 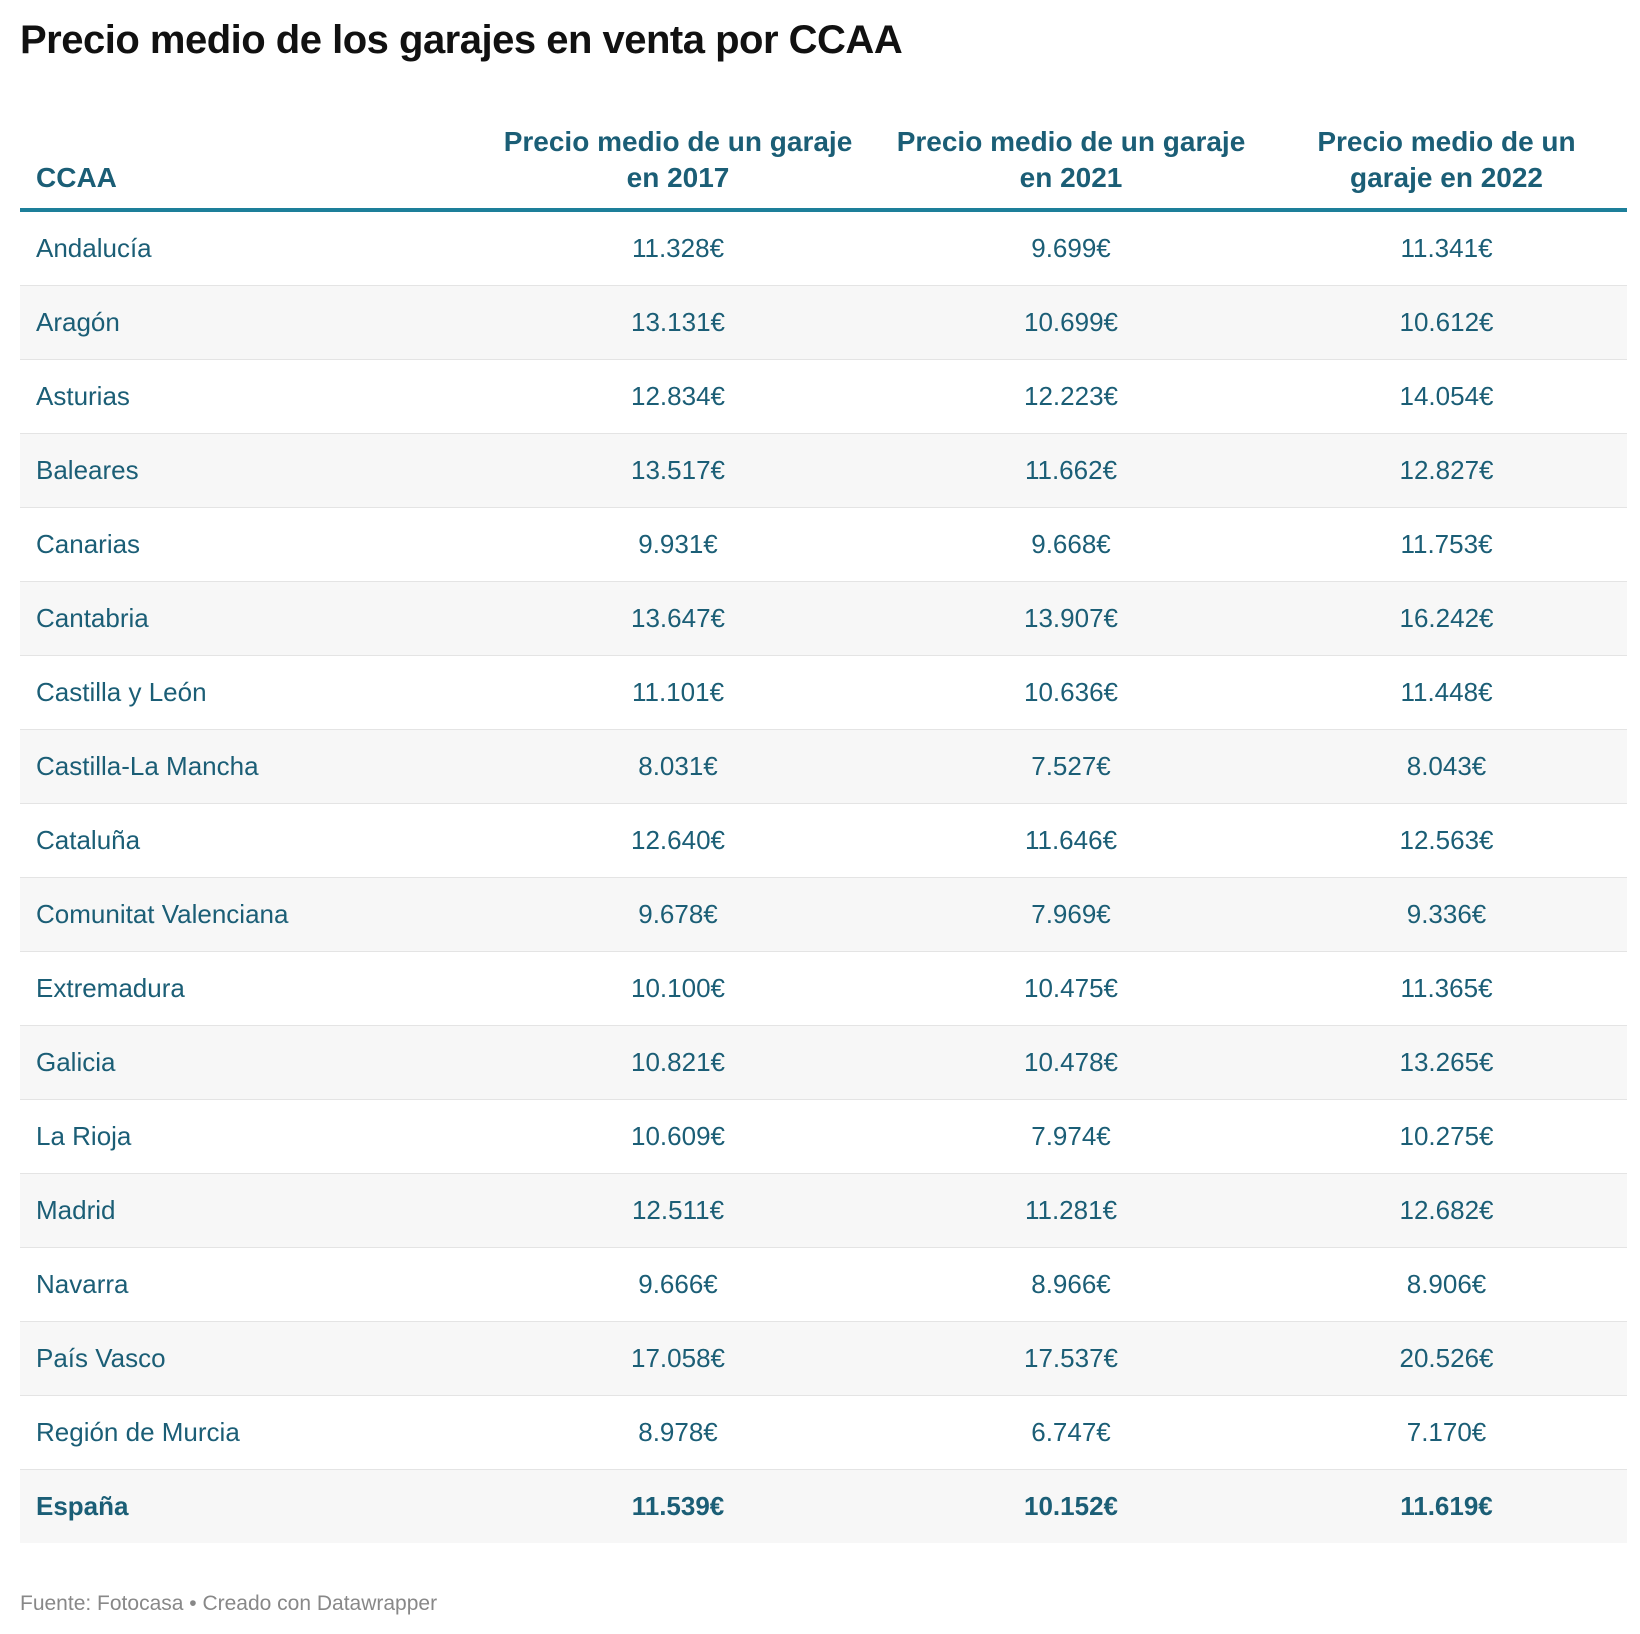 I want to click on cell-ccaa: Madrid, so click(x=250, y=1210).